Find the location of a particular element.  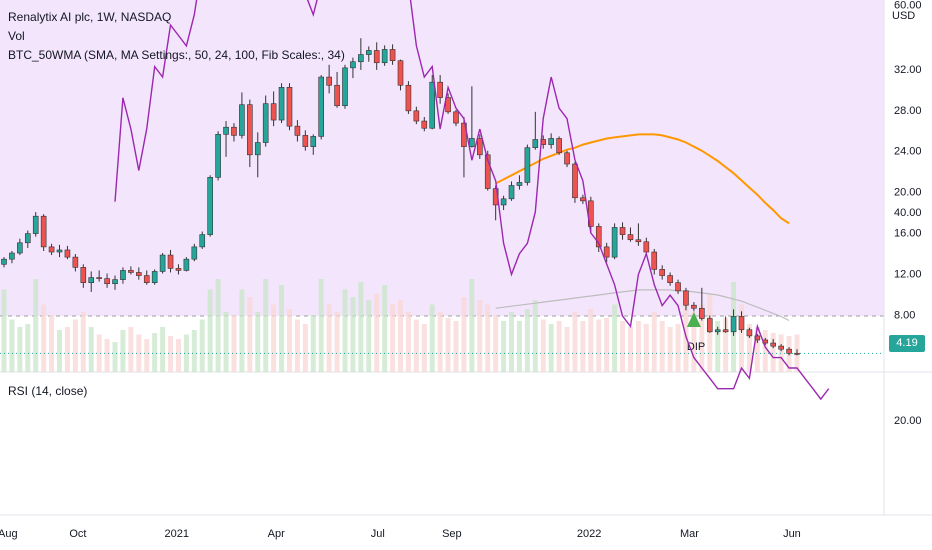

rsi-tick-label: 60.00 is located at coordinates (908, 5).